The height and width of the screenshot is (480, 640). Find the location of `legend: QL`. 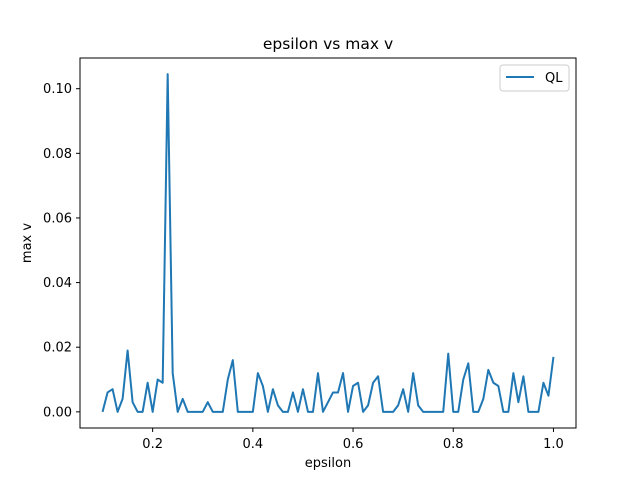

legend: QL is located at coordinates (534, 78).